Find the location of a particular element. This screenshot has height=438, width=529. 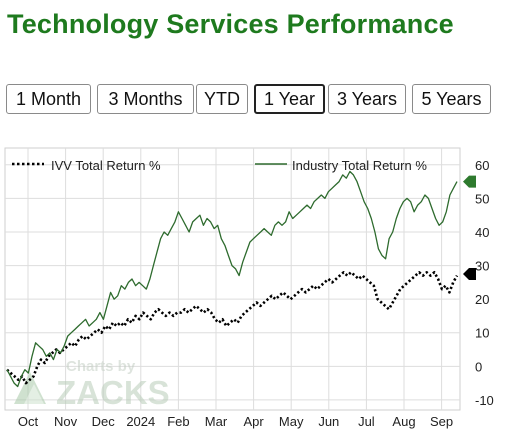

y-axis: 60 50 40 30 20 10 0 -10 is located at coordinates (484, 283).